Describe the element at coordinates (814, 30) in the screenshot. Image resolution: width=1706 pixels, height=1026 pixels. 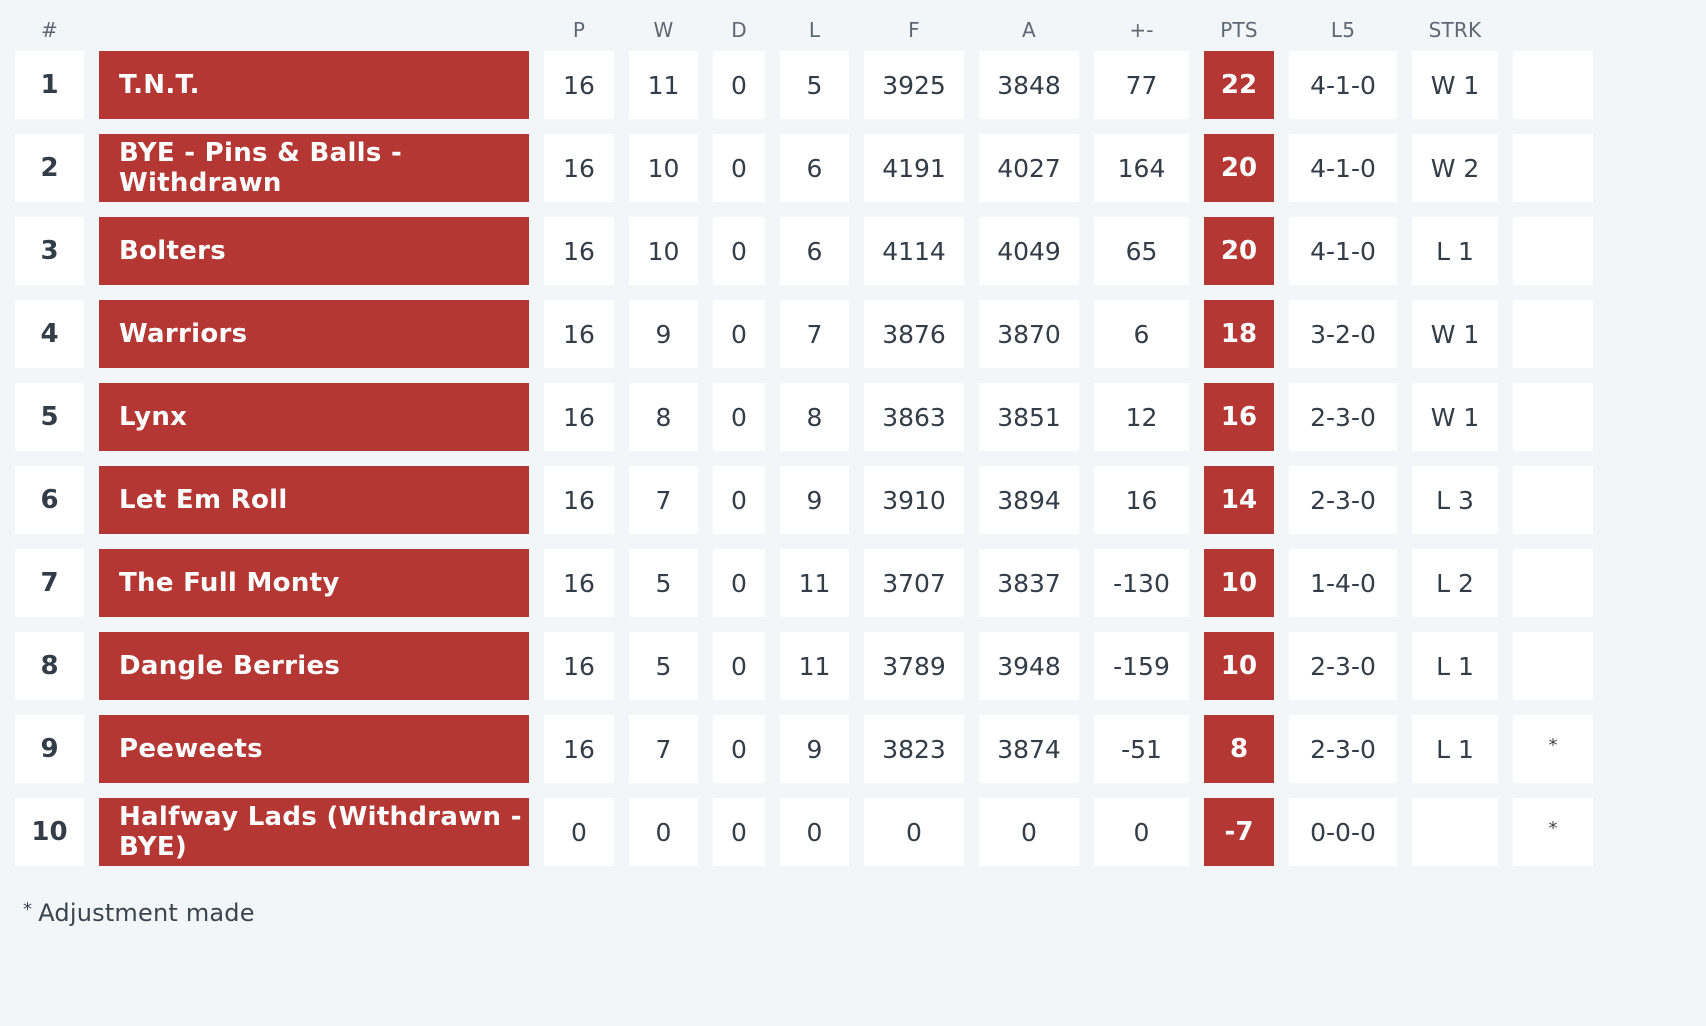
I see `header-lost: L` at that location.